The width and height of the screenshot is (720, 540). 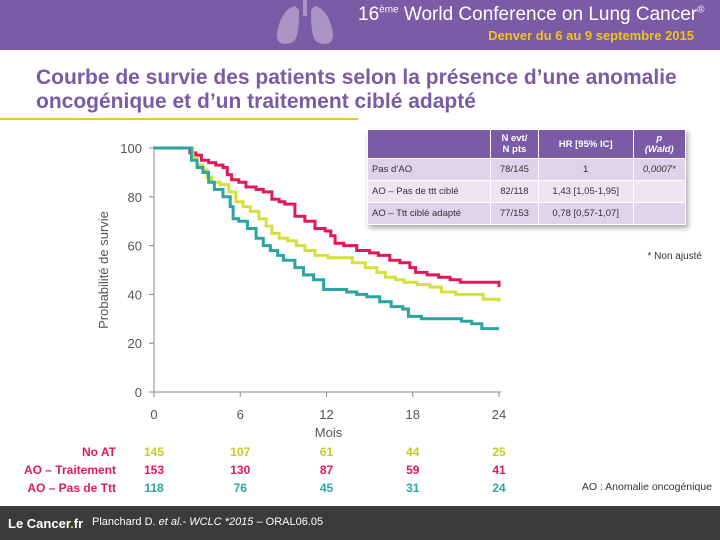 What do you see at coordinates (179, 119) in the screenshot?
I see `title-underline` at bounding box center [179, 119].